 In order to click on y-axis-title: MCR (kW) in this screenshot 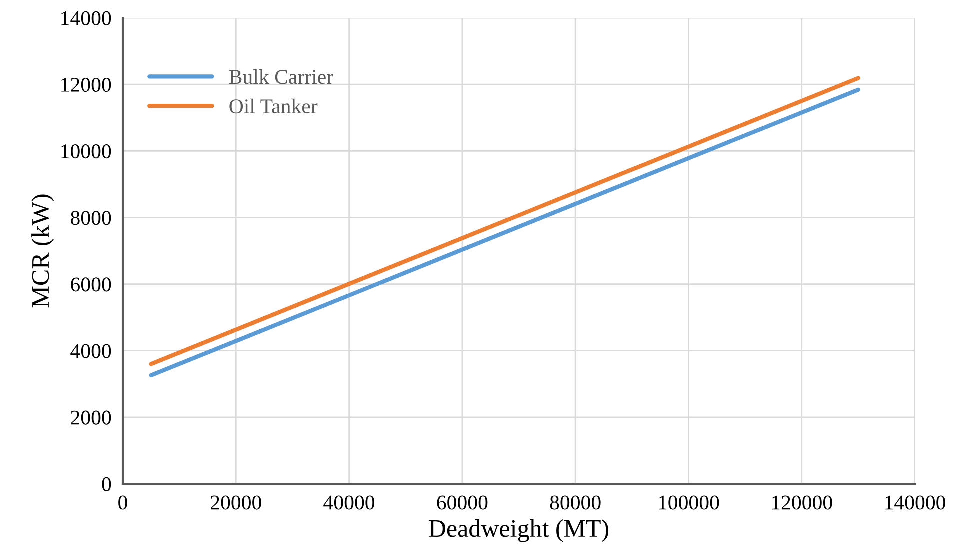, I will do `click(43, 251)`.